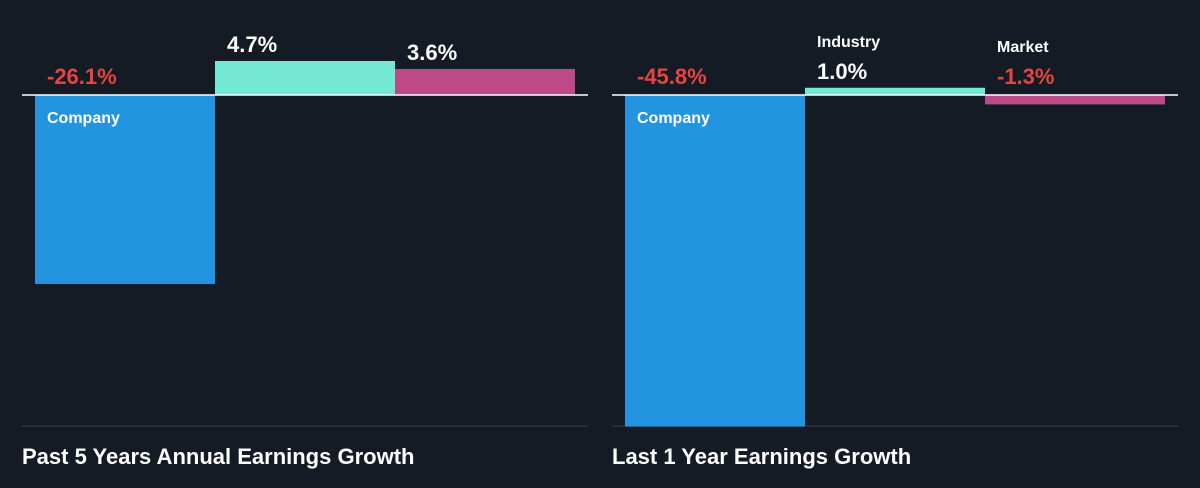 This screenshot has width=1200, height=488. What do you see at coordinates (82, 76) in the screenshot?
I see `company-value-label: -26.1%` at bounding box center [82, 76].